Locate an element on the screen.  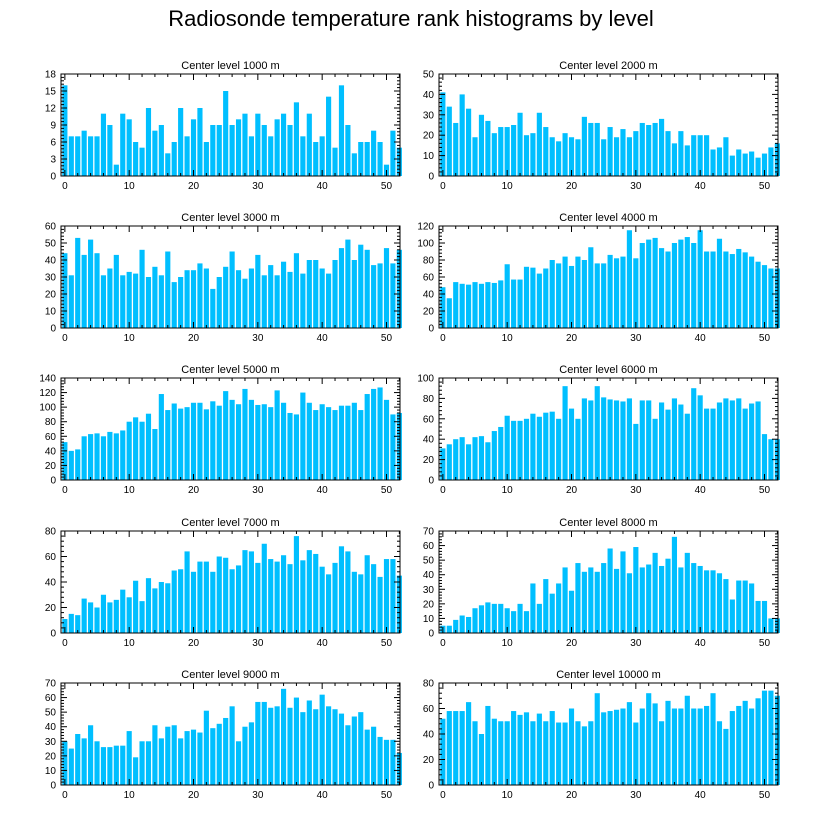
y-tick-label: 100 is located at coordinates (47, 408).